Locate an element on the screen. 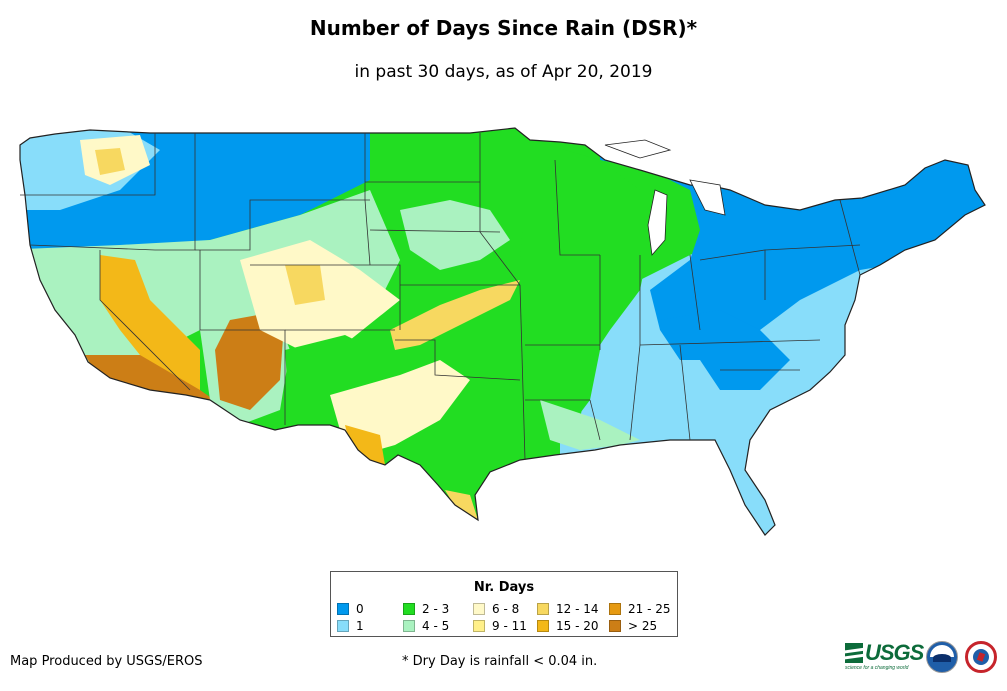 This screenshot has height=691, width=1007. region-midwest is located at coordinates (585, 290).